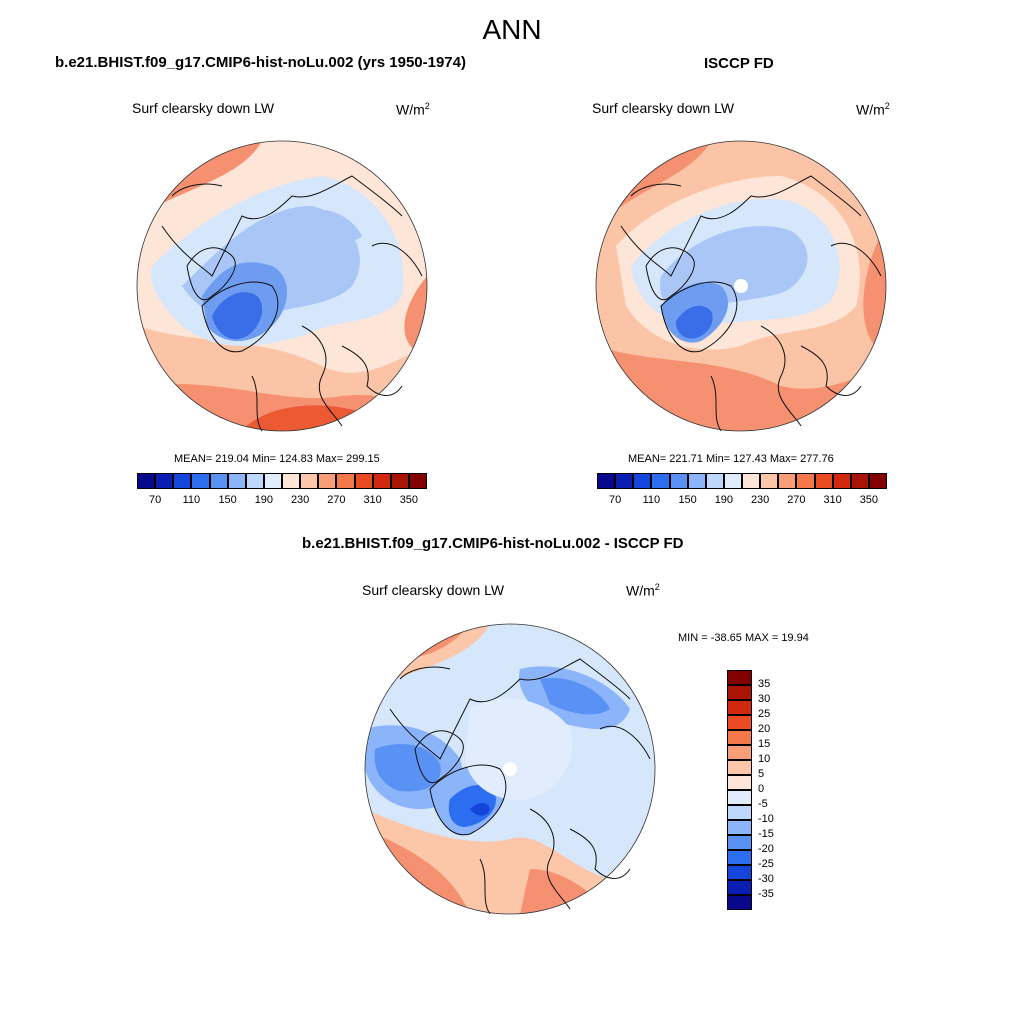 This screenshot has width=1024, height=1024. Describe the element at coordinates (510, 769) in the screenshot. I see `map-panel-difference` at that location.